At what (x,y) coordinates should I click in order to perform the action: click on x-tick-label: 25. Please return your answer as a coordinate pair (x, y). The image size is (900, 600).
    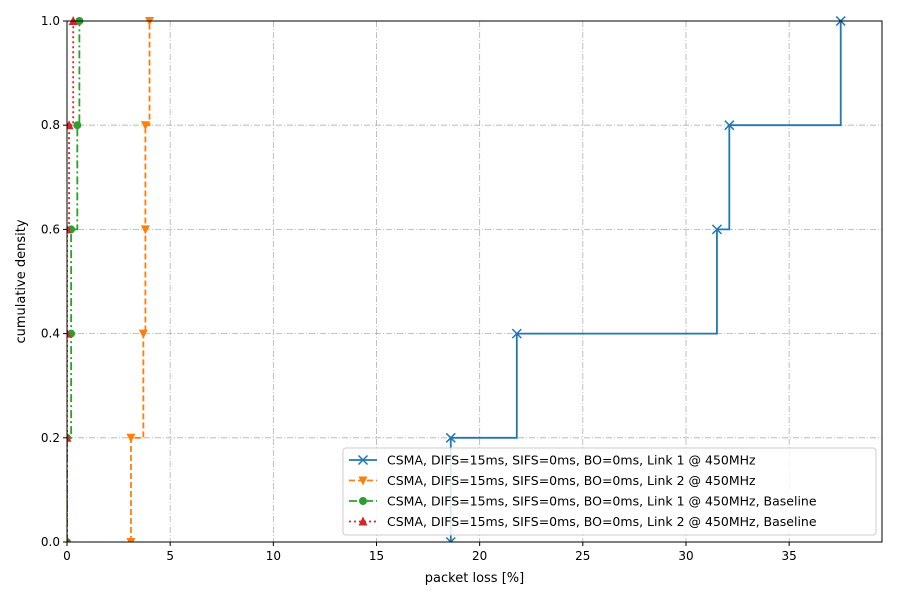
    Looking at the image, I should click on (582, 556).